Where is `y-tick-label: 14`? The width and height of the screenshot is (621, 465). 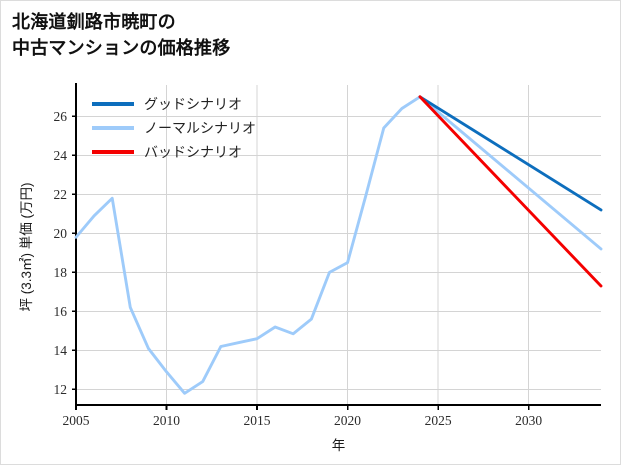 y-tick-label: 14 is located at coordinates (61, 350).